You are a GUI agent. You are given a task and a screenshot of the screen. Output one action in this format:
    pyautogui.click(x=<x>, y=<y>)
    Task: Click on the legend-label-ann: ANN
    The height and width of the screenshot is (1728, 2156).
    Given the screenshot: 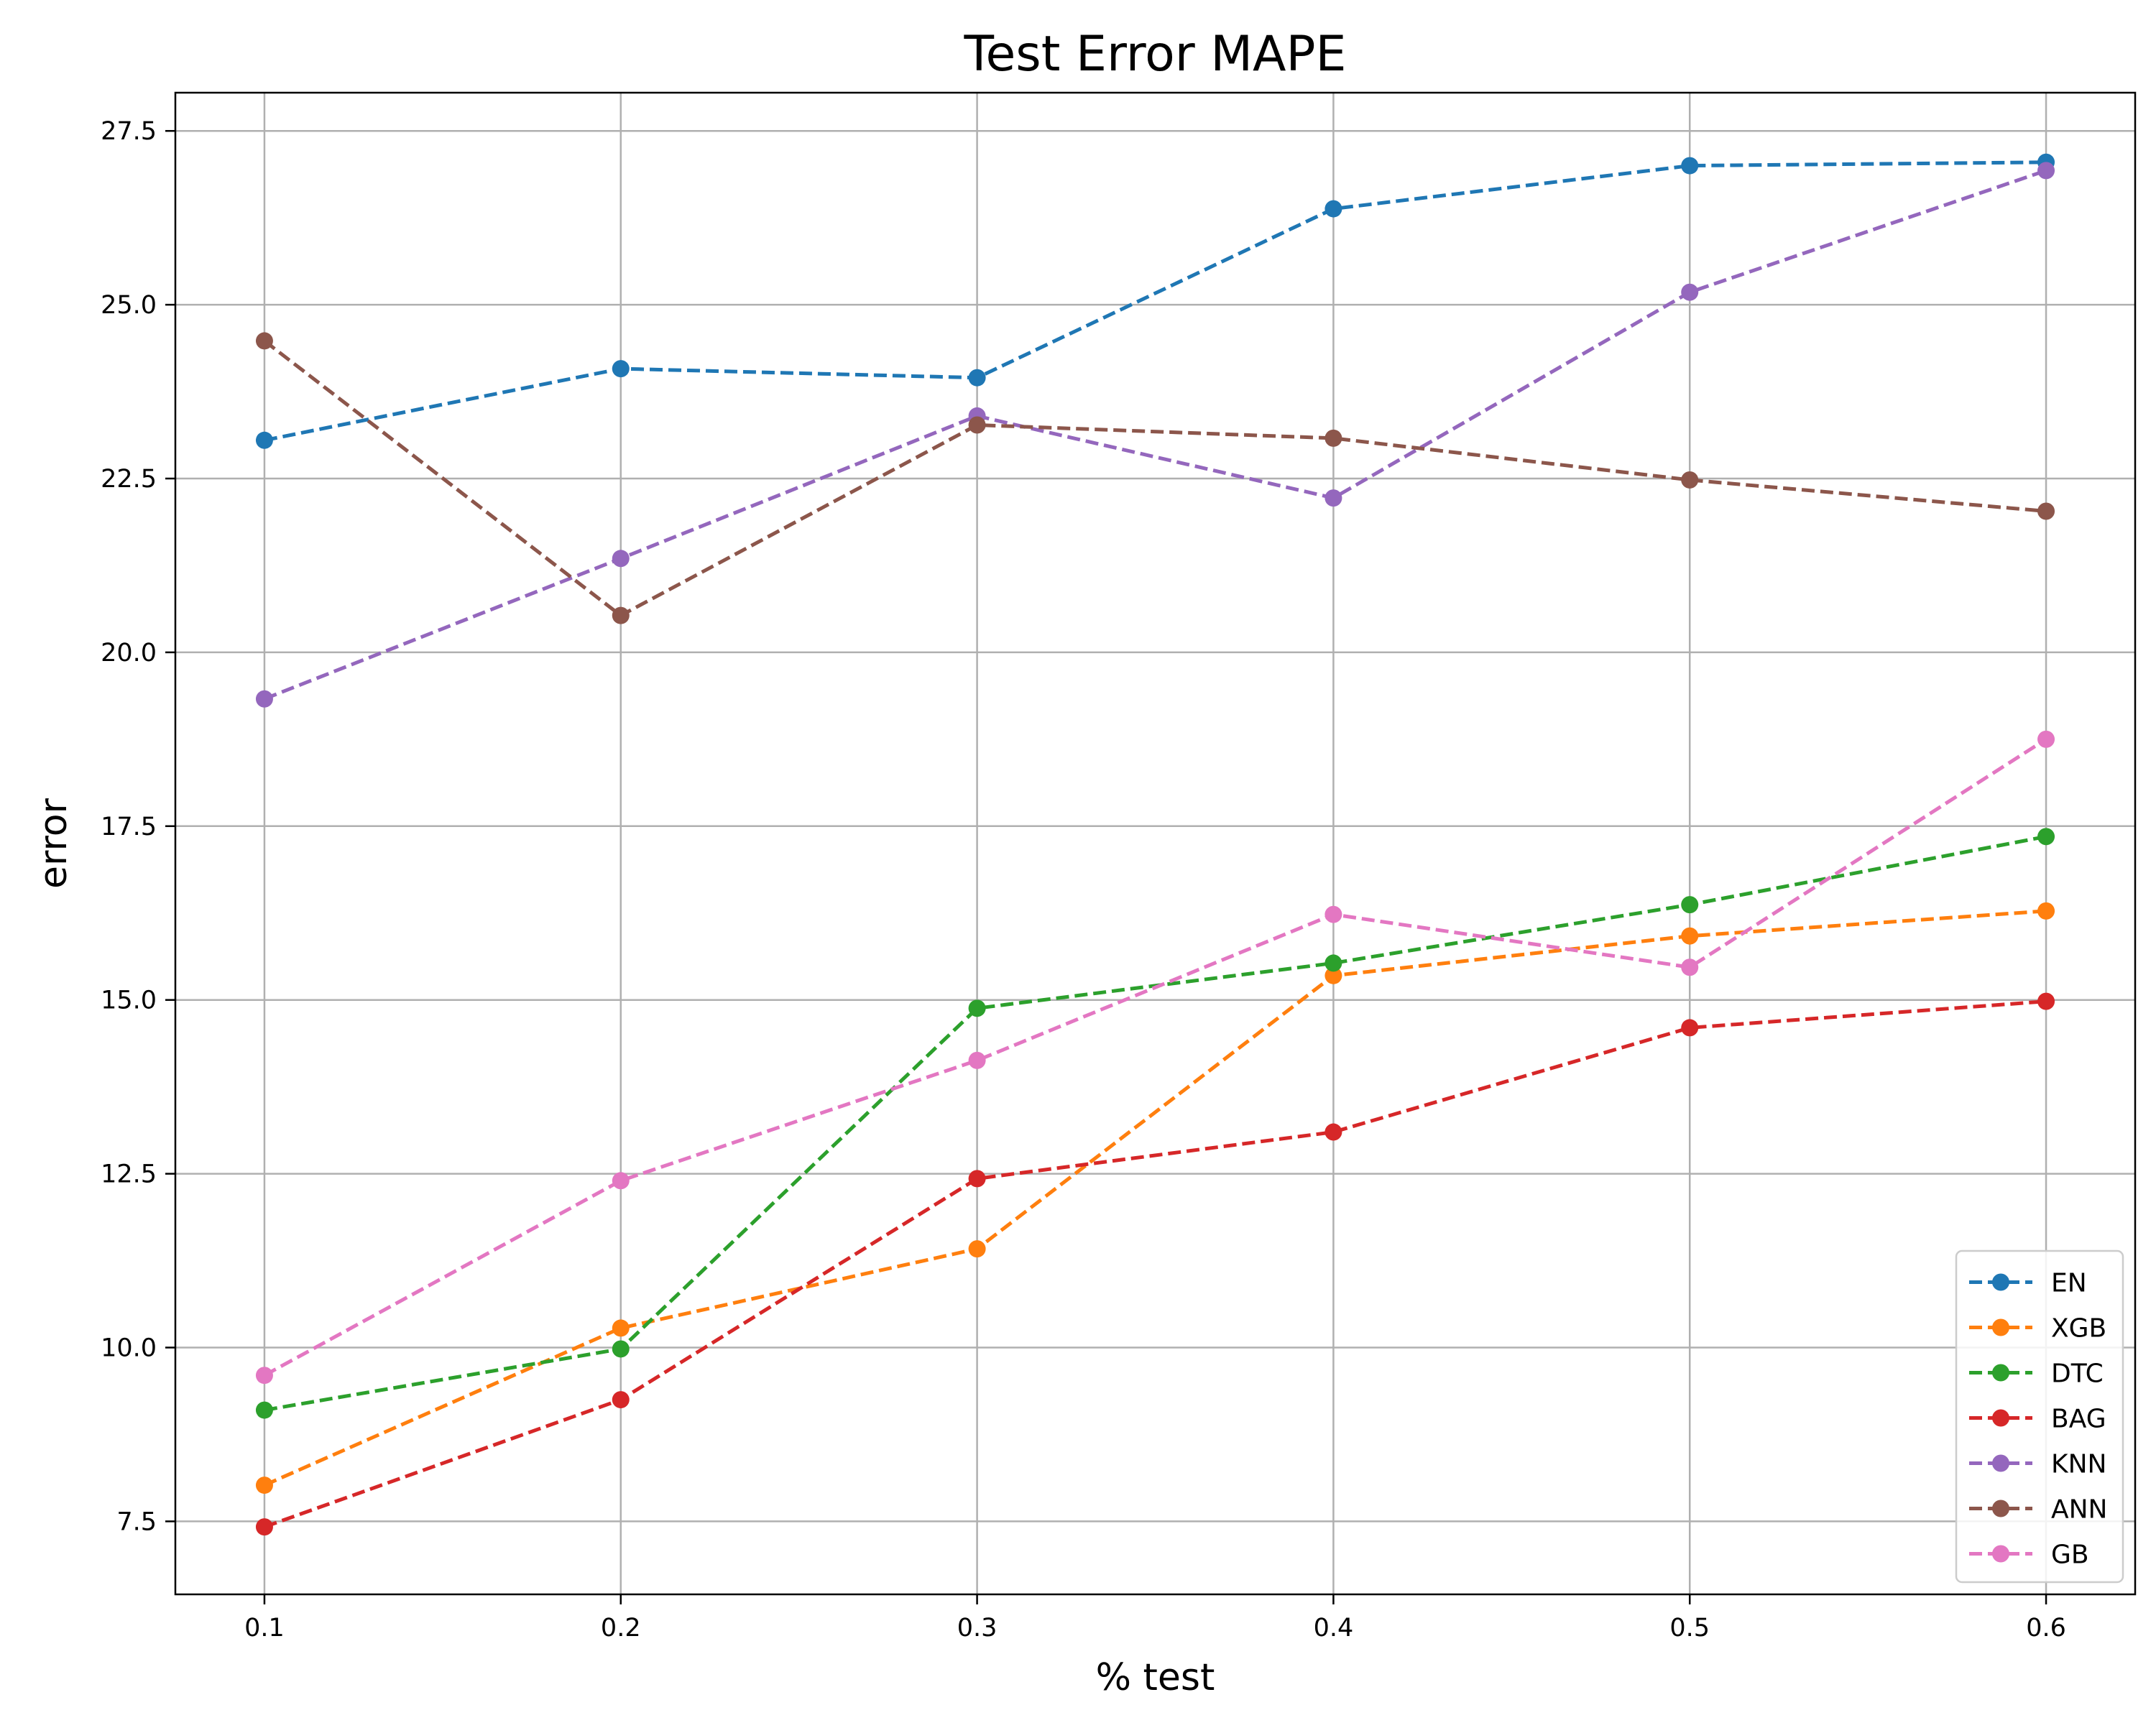 What is the action you would take?
    pyautogui.click(x=2079, y=1510)
    